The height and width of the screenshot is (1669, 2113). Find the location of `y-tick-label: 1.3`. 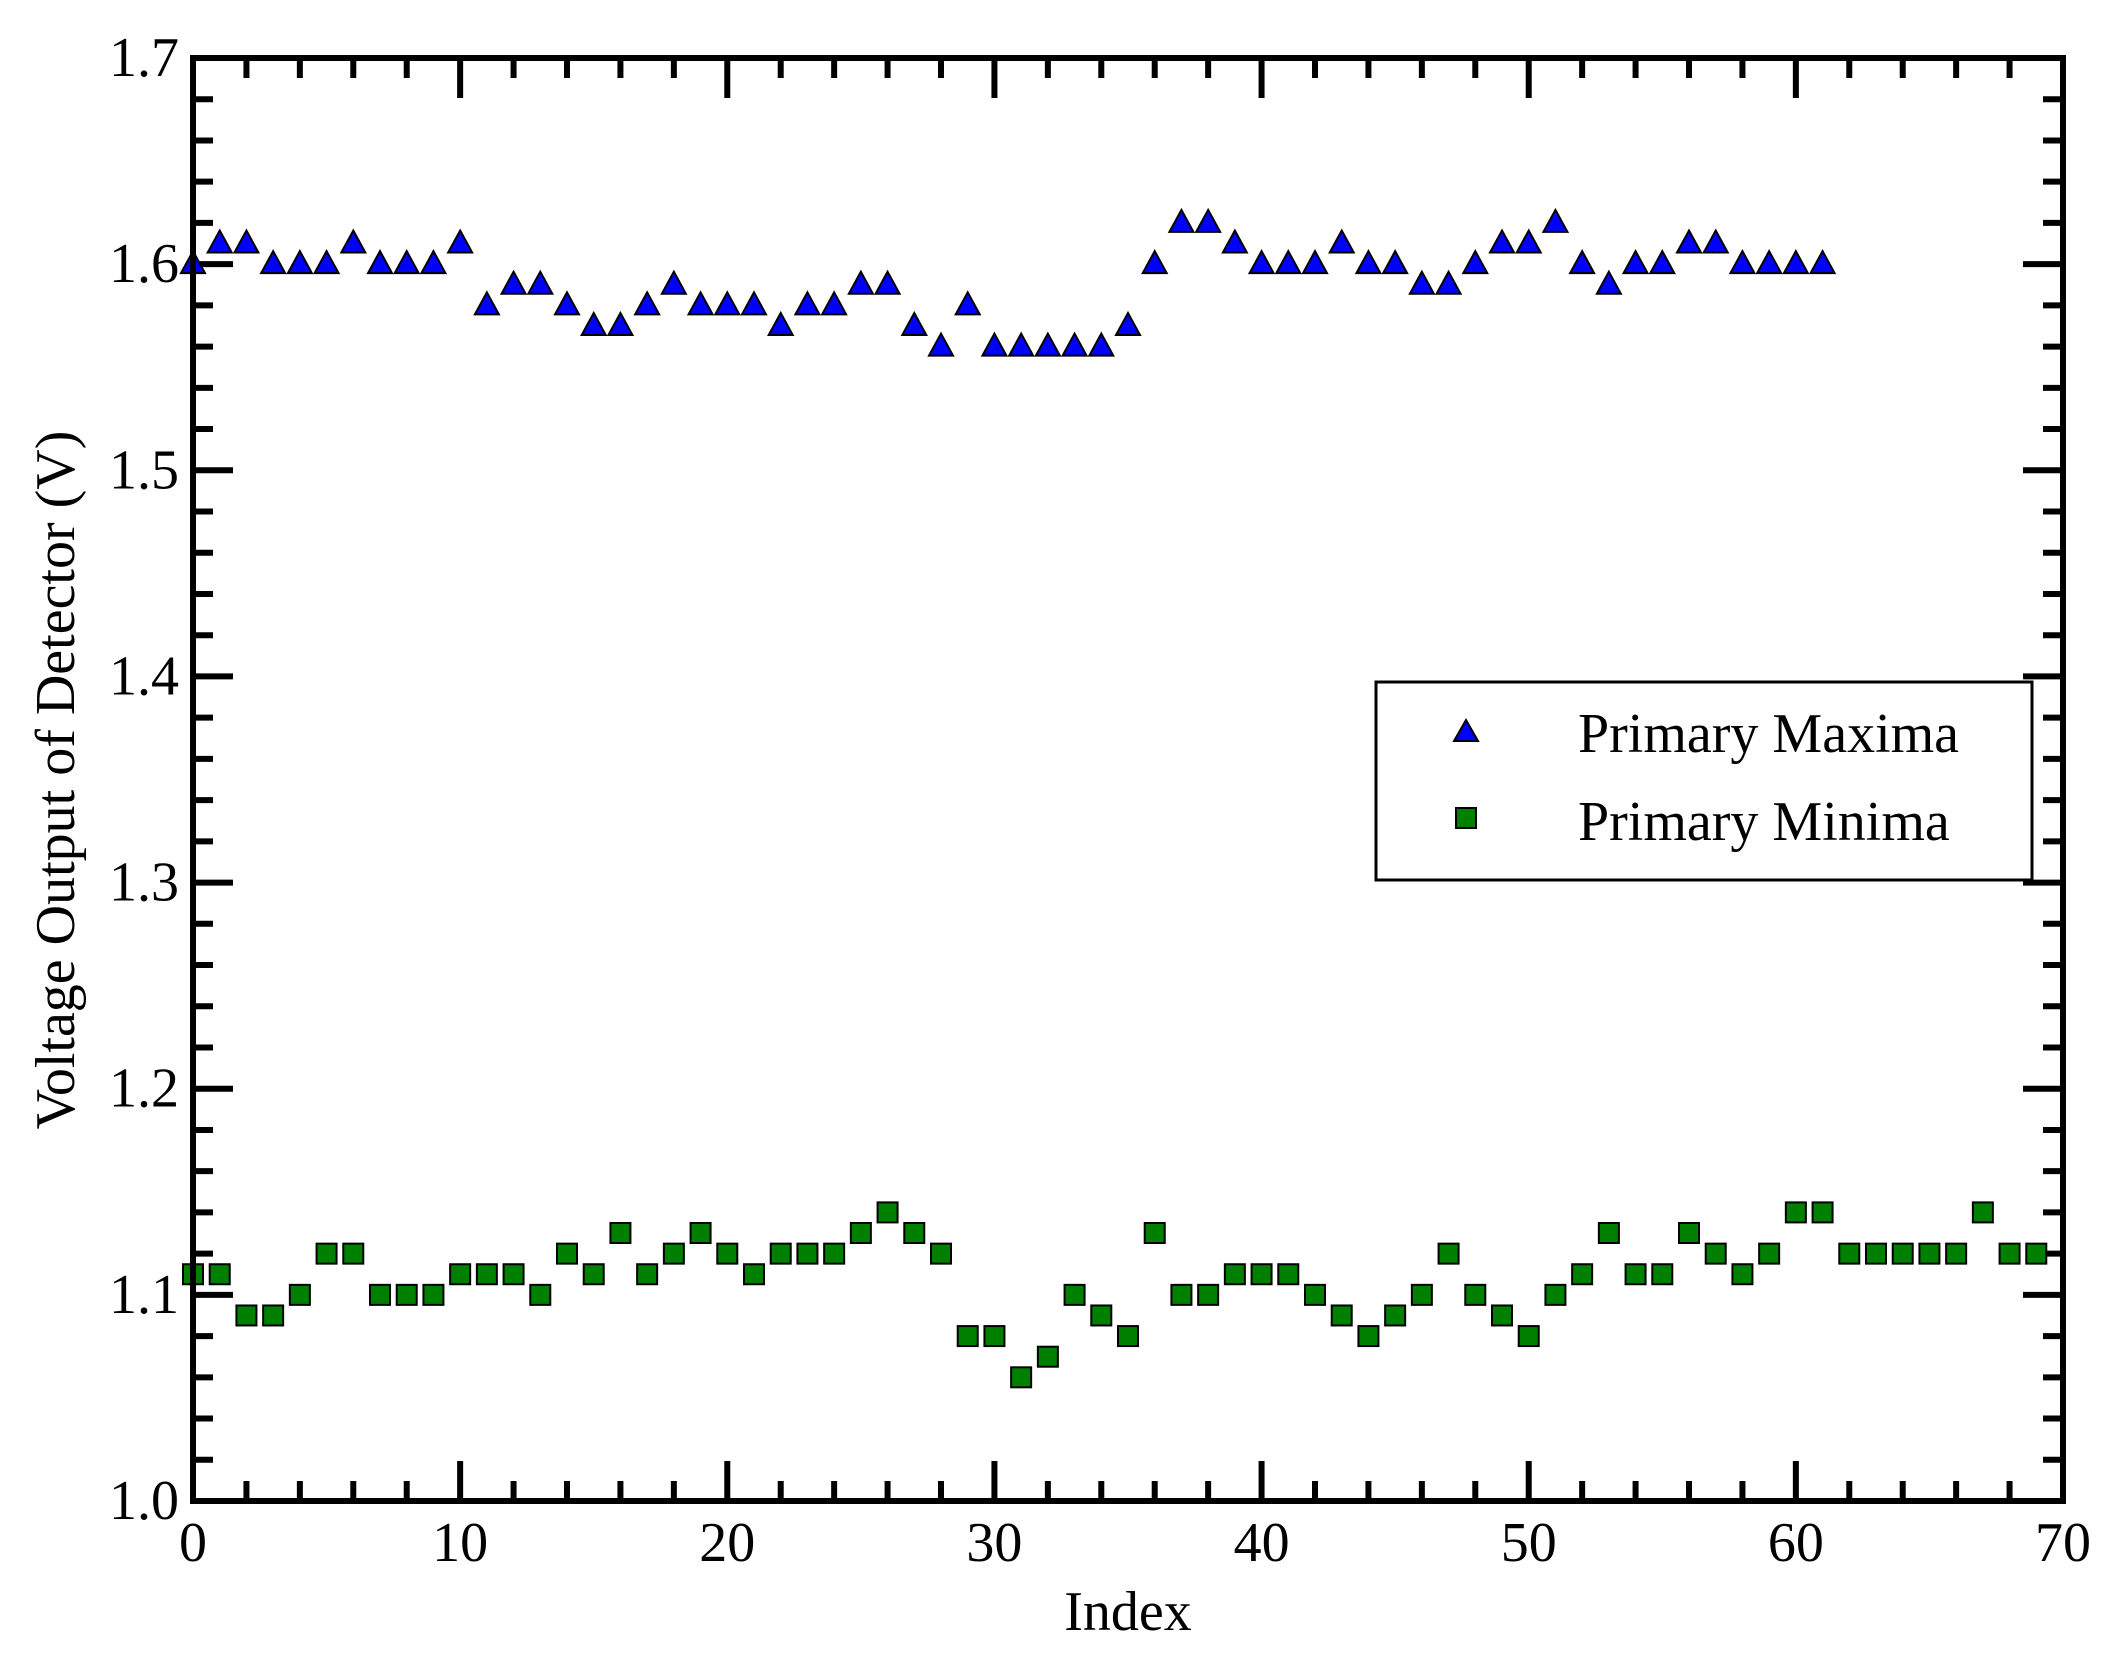

y-tick-label: 1.3 is located at coordinates (144, 883).